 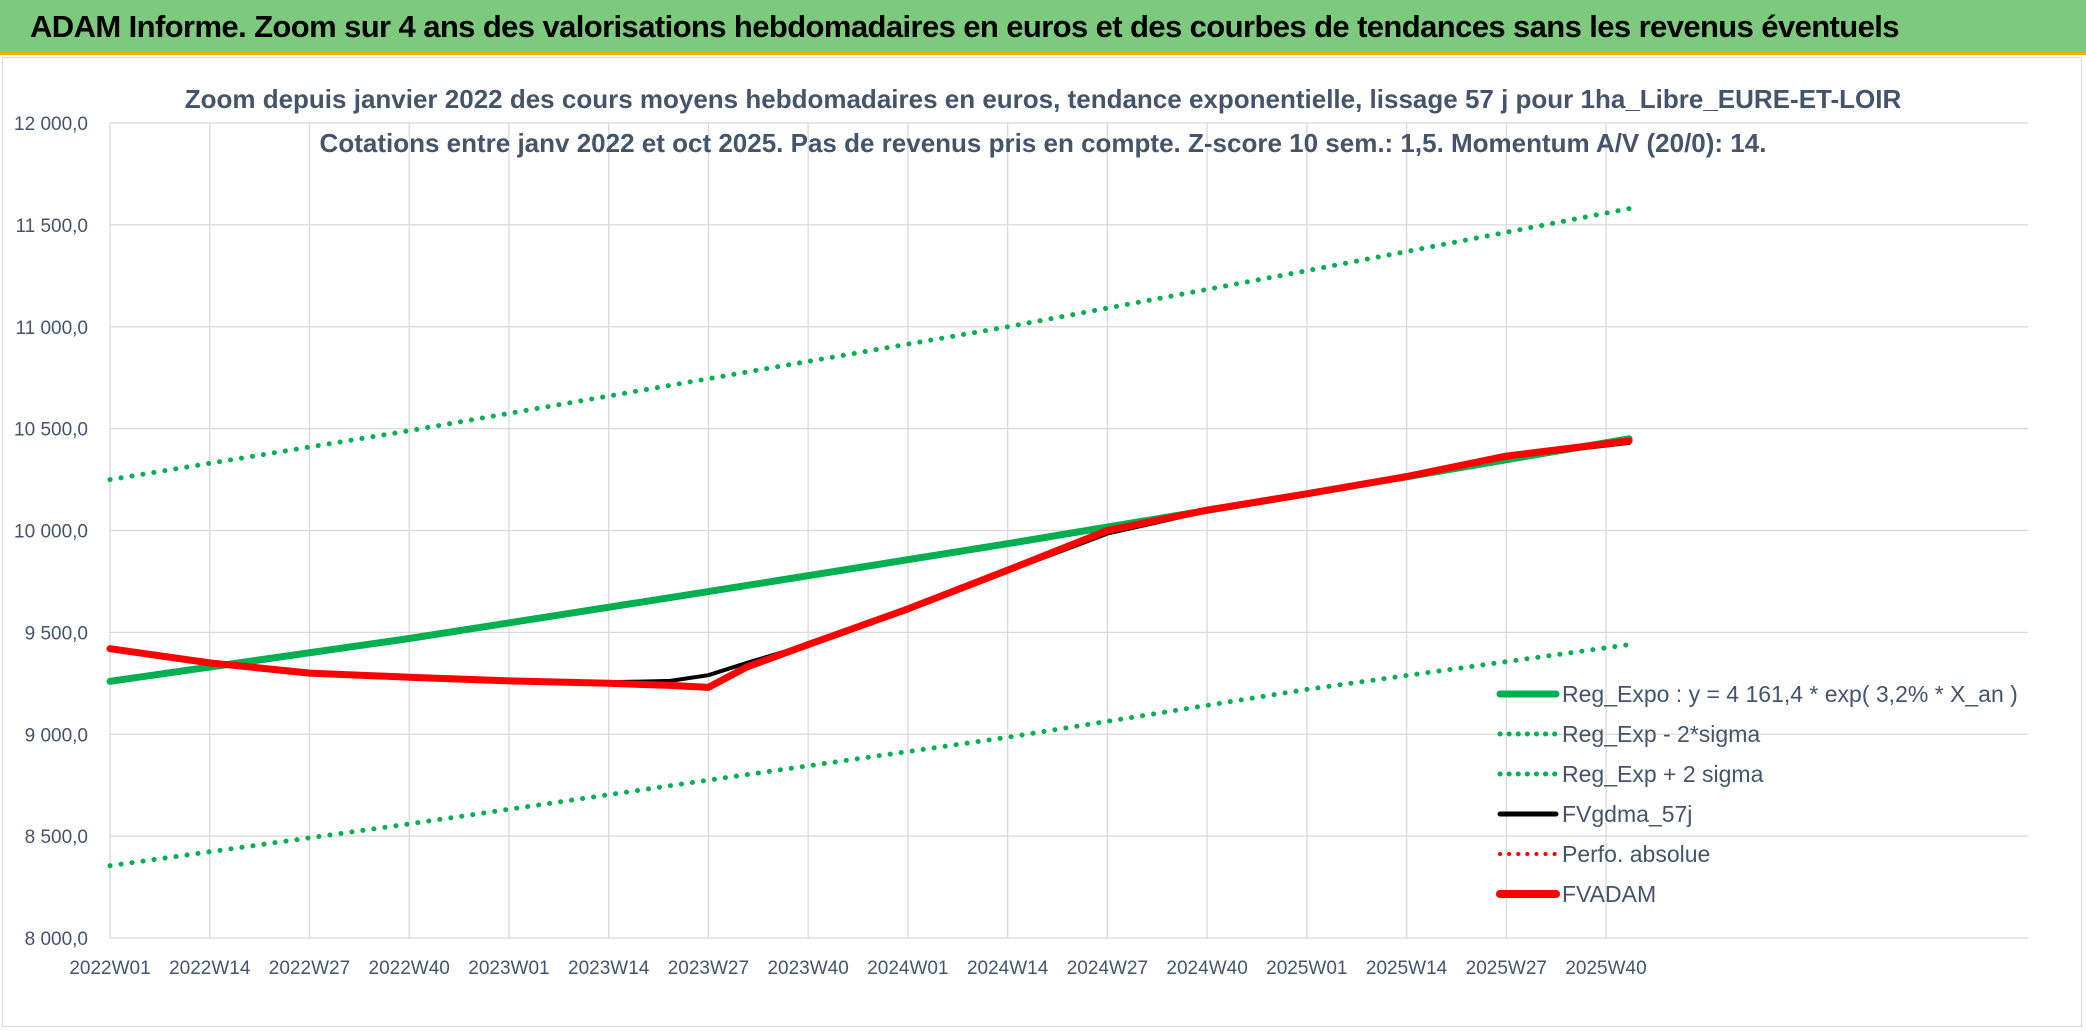 What do you see at coordinates (51, 226) in the screenshot?
I see `y-tick-label: 11 500,0` at bounding box center [51, 226].